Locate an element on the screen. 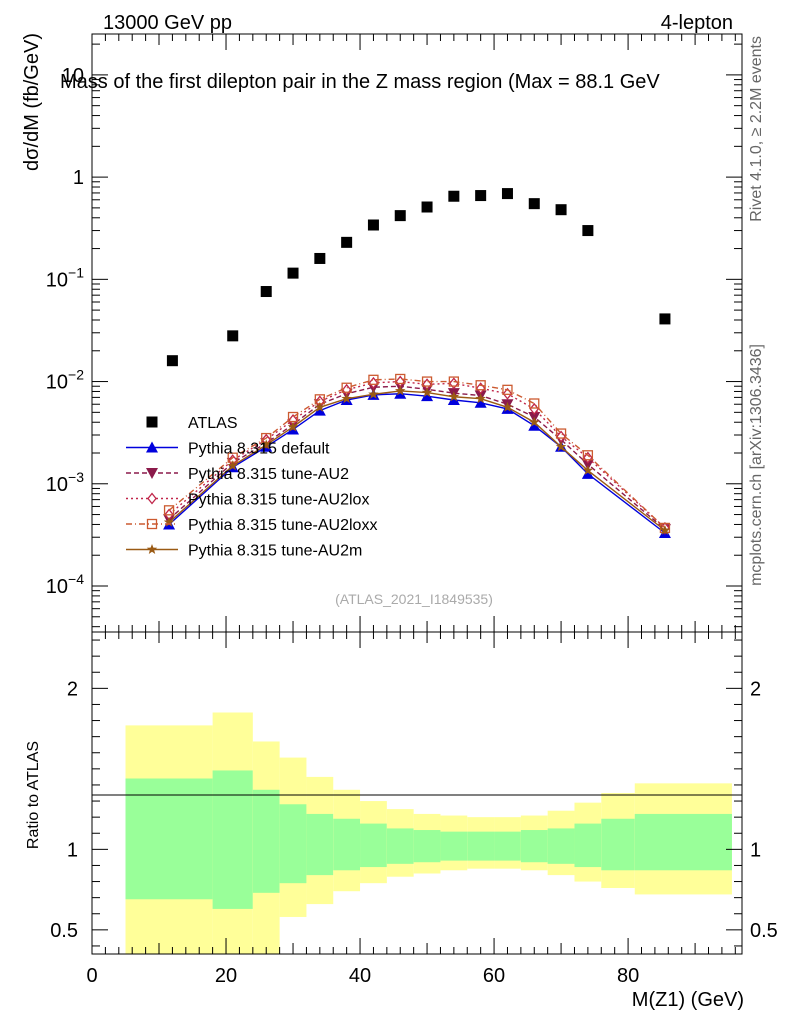  legend-label-default: Pythia 8.315 default is located at coordinates (259, 449).